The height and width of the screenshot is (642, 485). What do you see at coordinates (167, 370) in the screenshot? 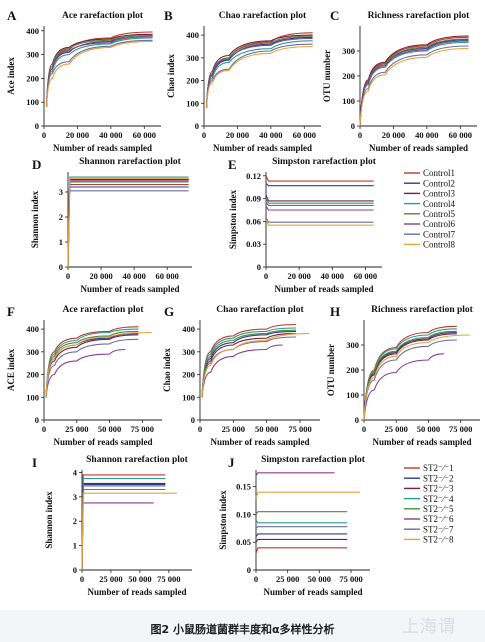
I see `y-axis-label: Chao index` at bounding box center [167, 370].